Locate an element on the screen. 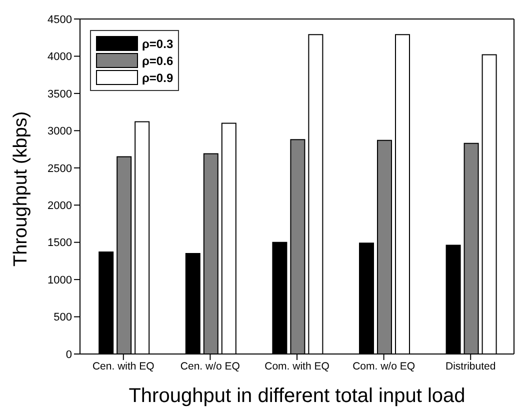  x-tick-label: Distributed is located at coordinates (471, 366).